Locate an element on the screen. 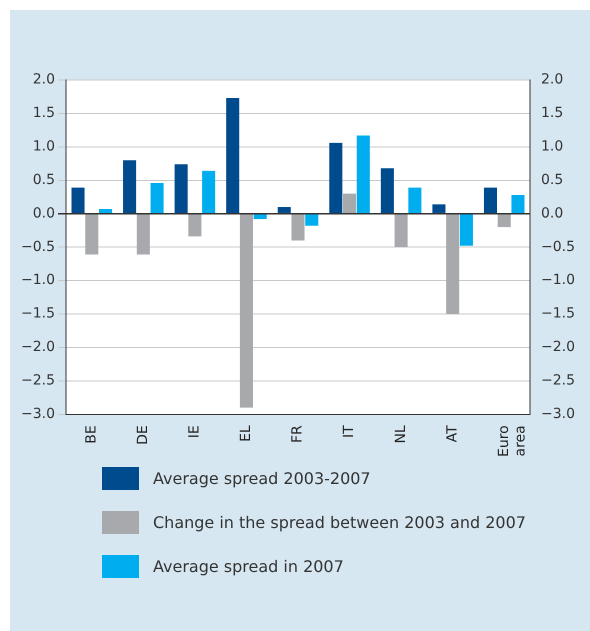 This screenshot has height=631, width=590. y-tick-label: −1.0 is located at coordinates (37, 280).